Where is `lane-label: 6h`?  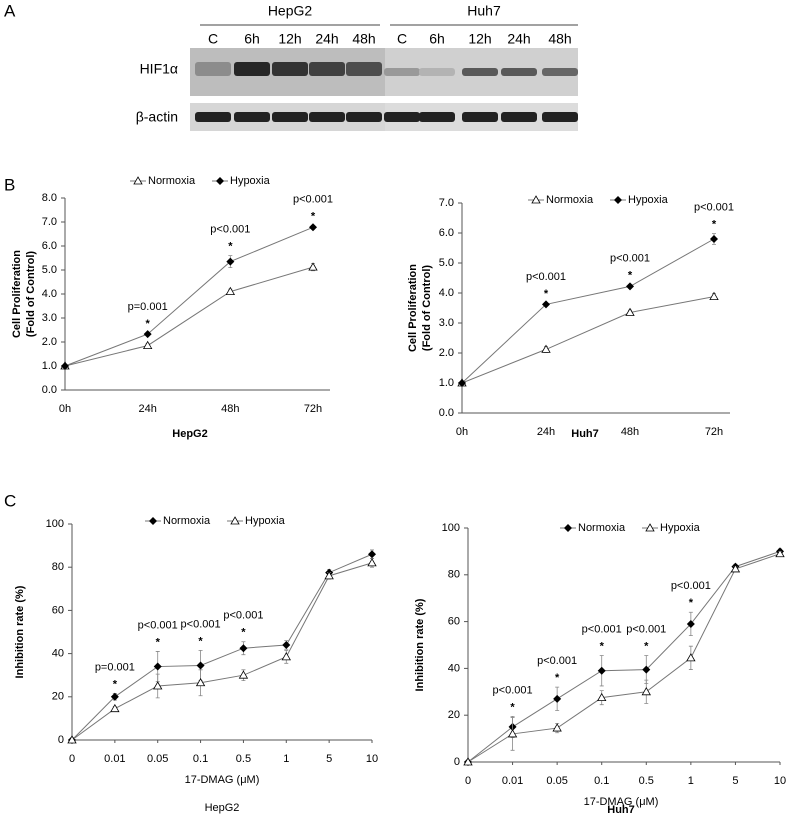
lane-label: 6h is located at coordinates (252, 39).